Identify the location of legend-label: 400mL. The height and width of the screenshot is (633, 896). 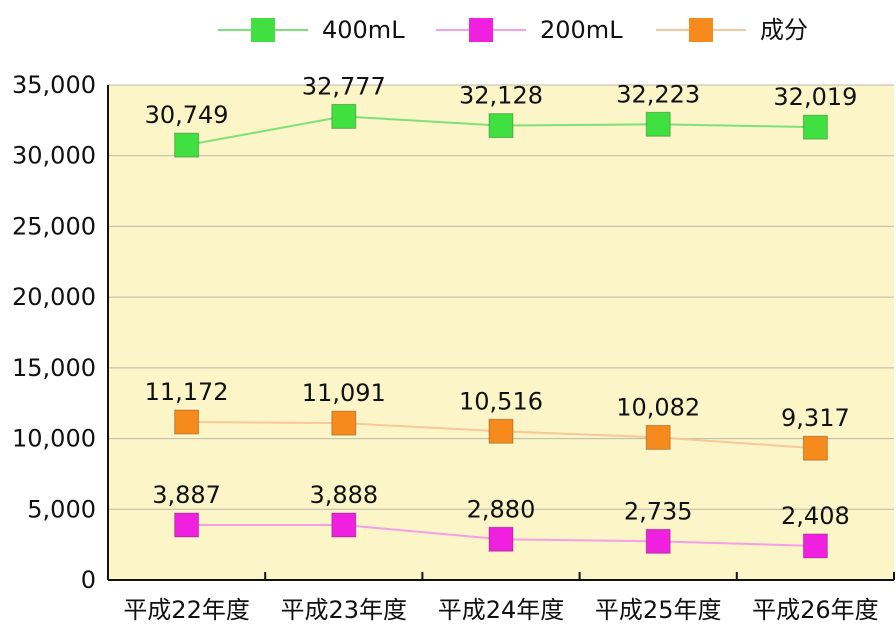
(363, 30).